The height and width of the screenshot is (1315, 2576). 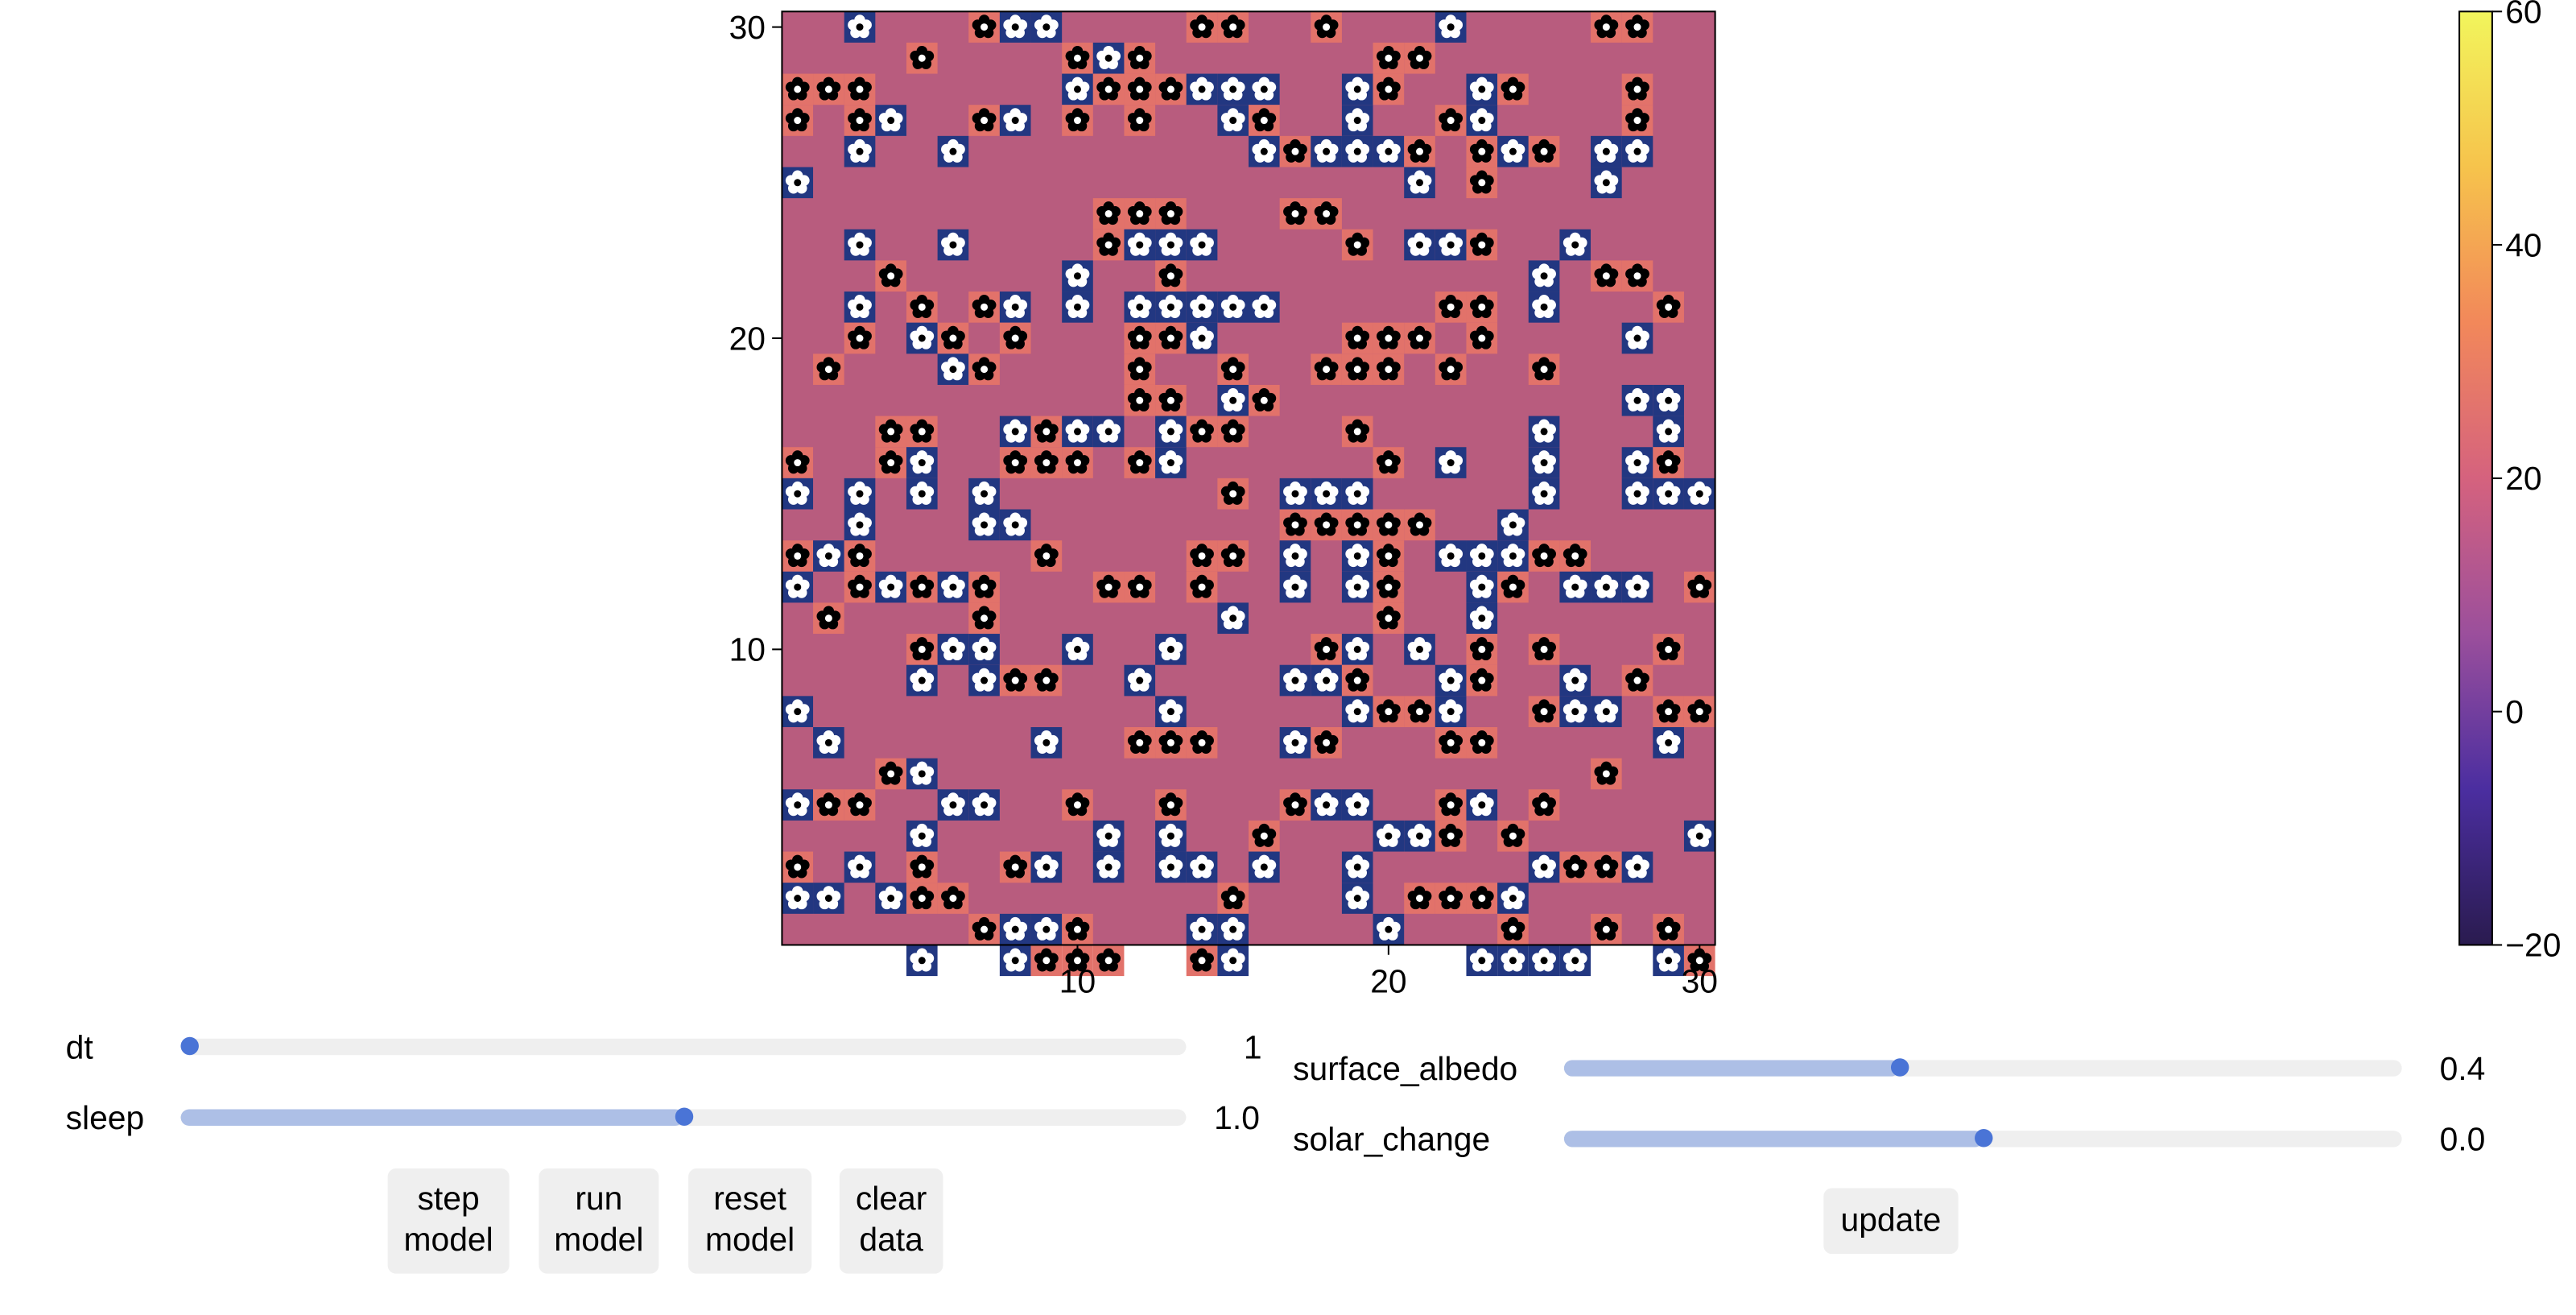 What do you see at coordinates (747, 338) in the screenshot?
I see `y-tick-label: 20` at bounding box center [747, 338].